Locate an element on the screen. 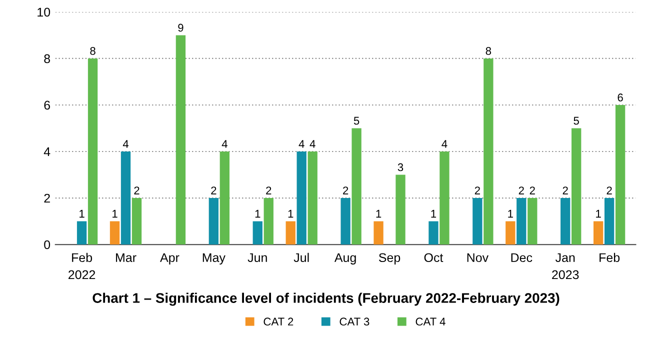  x-tick-label: Sep is located at coordinates (389, 259).